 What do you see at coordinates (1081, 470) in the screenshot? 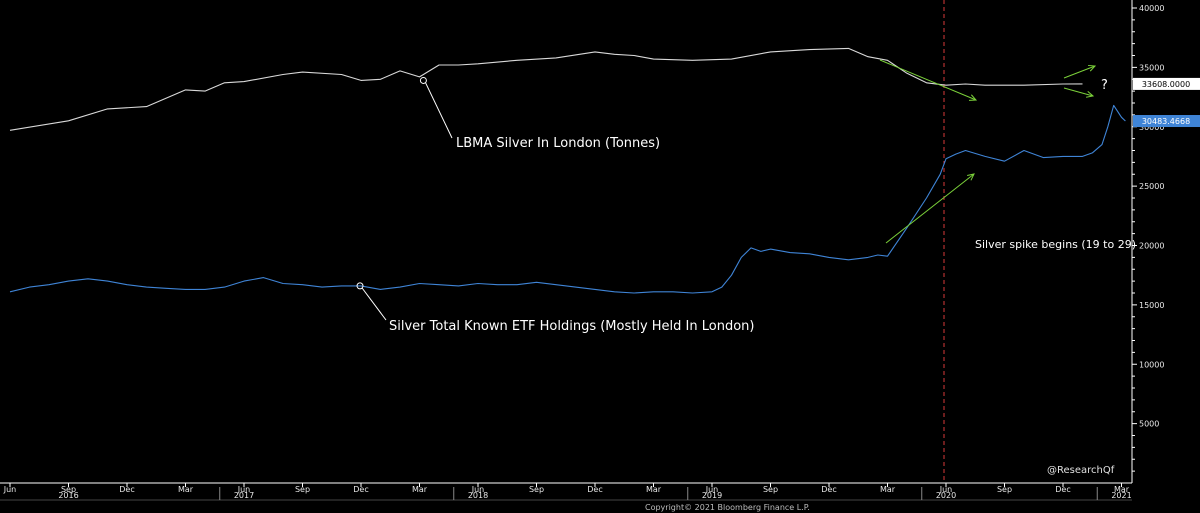
I see `twitter-handle: @ResearchQf` at bounding box center [1081, 470].